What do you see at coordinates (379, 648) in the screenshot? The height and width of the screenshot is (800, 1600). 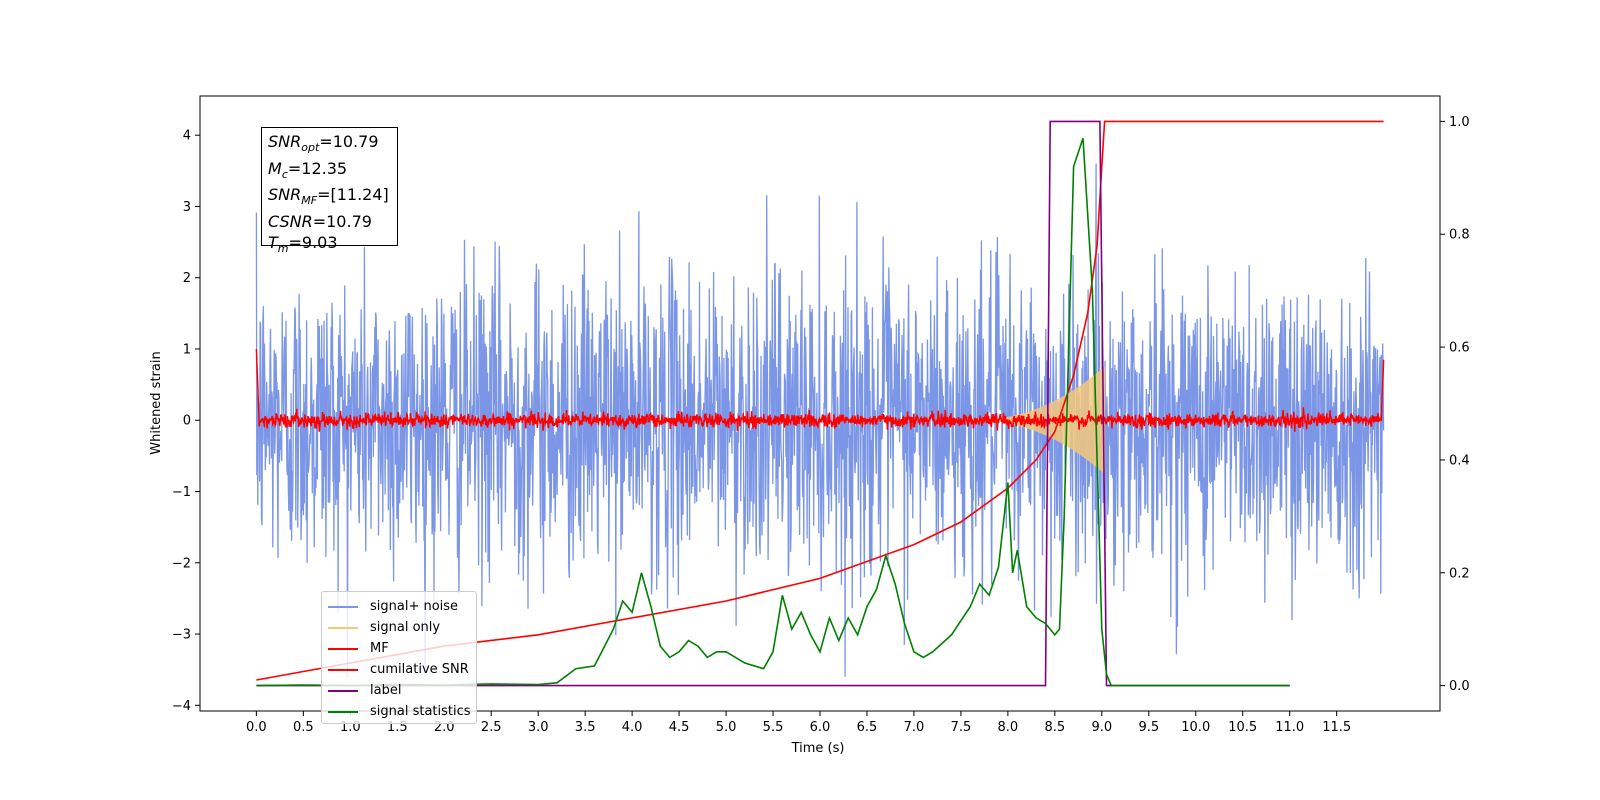 I see `legend-label: MF` at bounding box center [379, 648].